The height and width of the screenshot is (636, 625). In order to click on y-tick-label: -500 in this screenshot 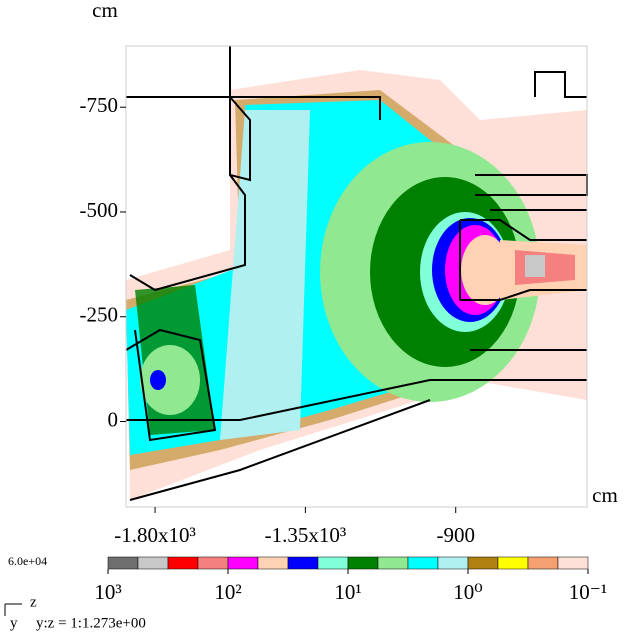, I will do `click(99, 210)`.